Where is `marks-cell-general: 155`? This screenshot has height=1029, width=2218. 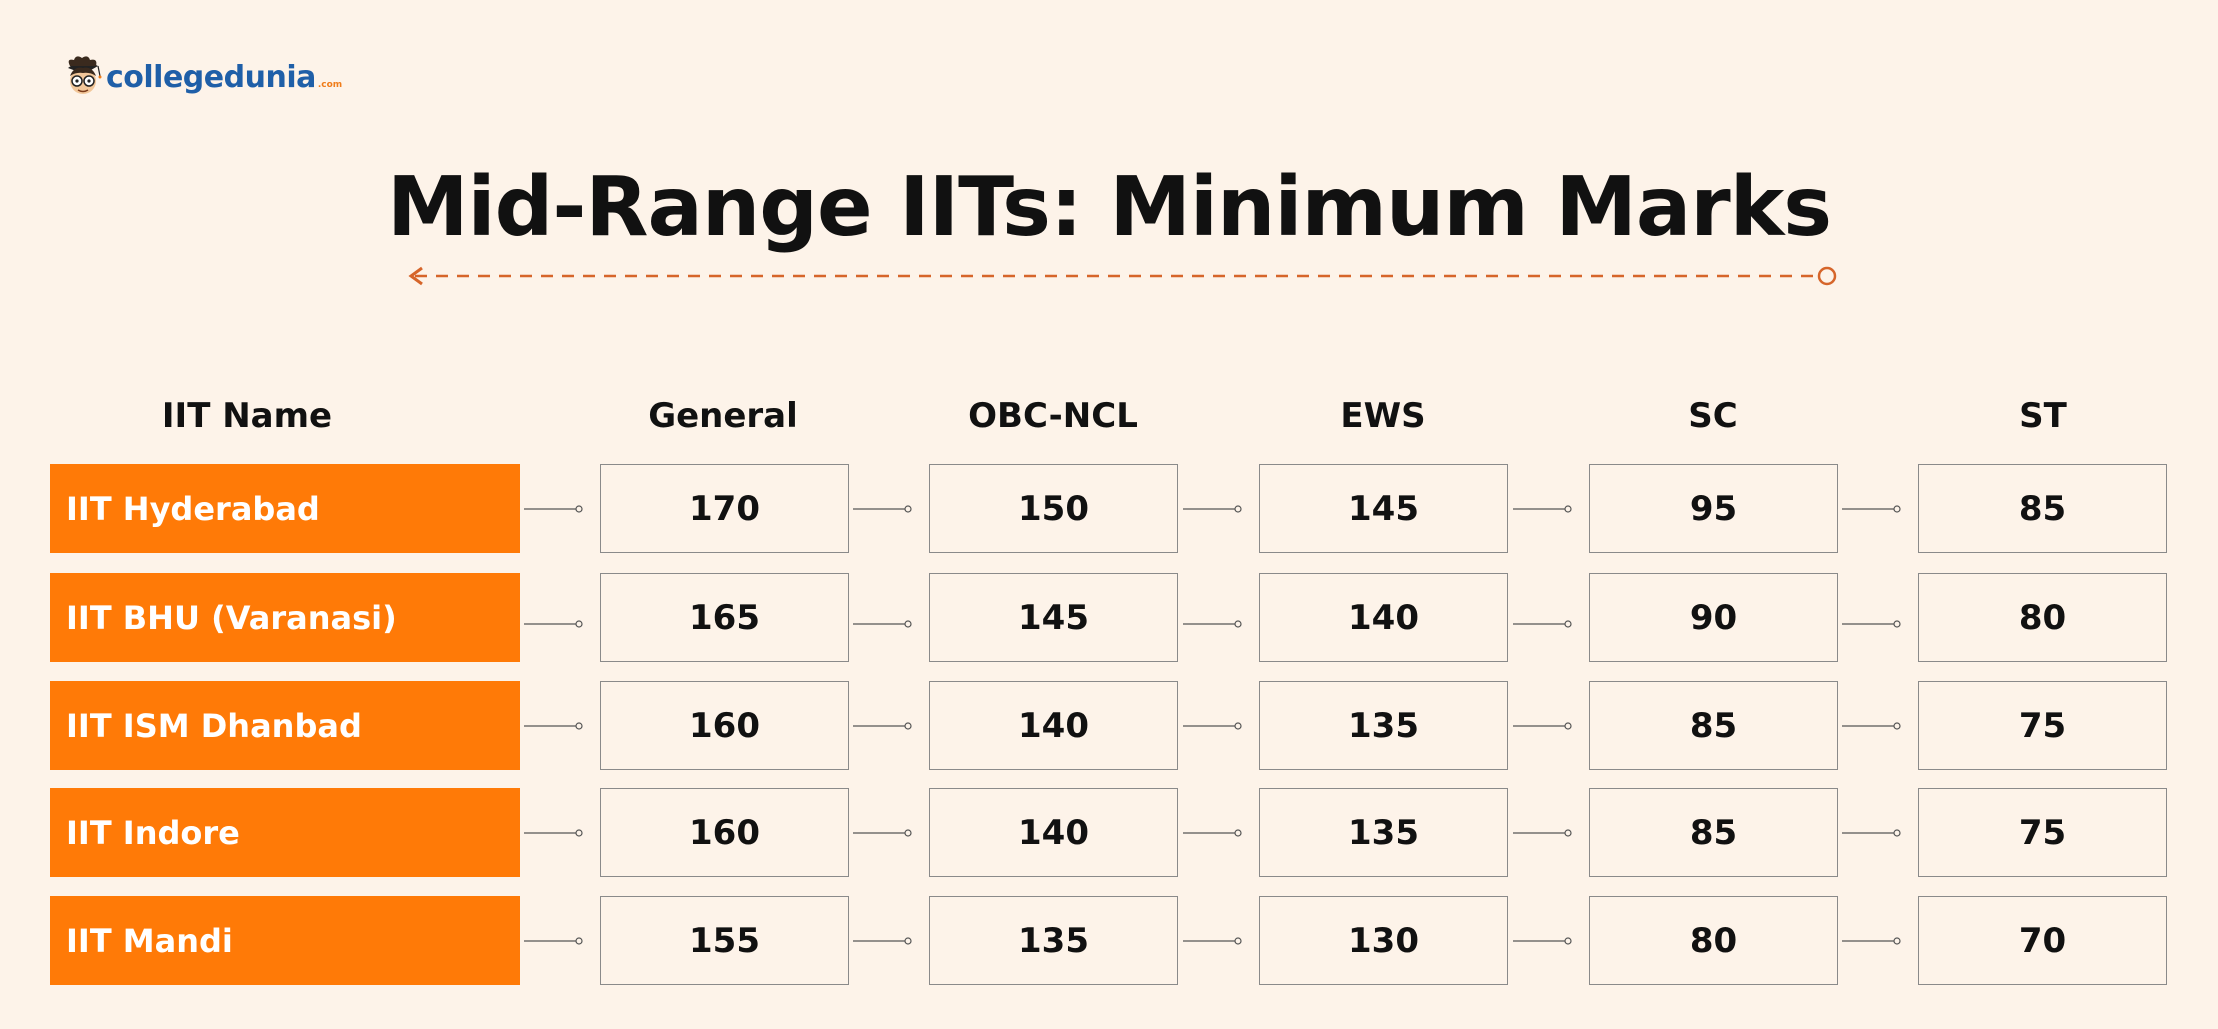
marks-cell-general: 155 is located at coordinates (724, 940).